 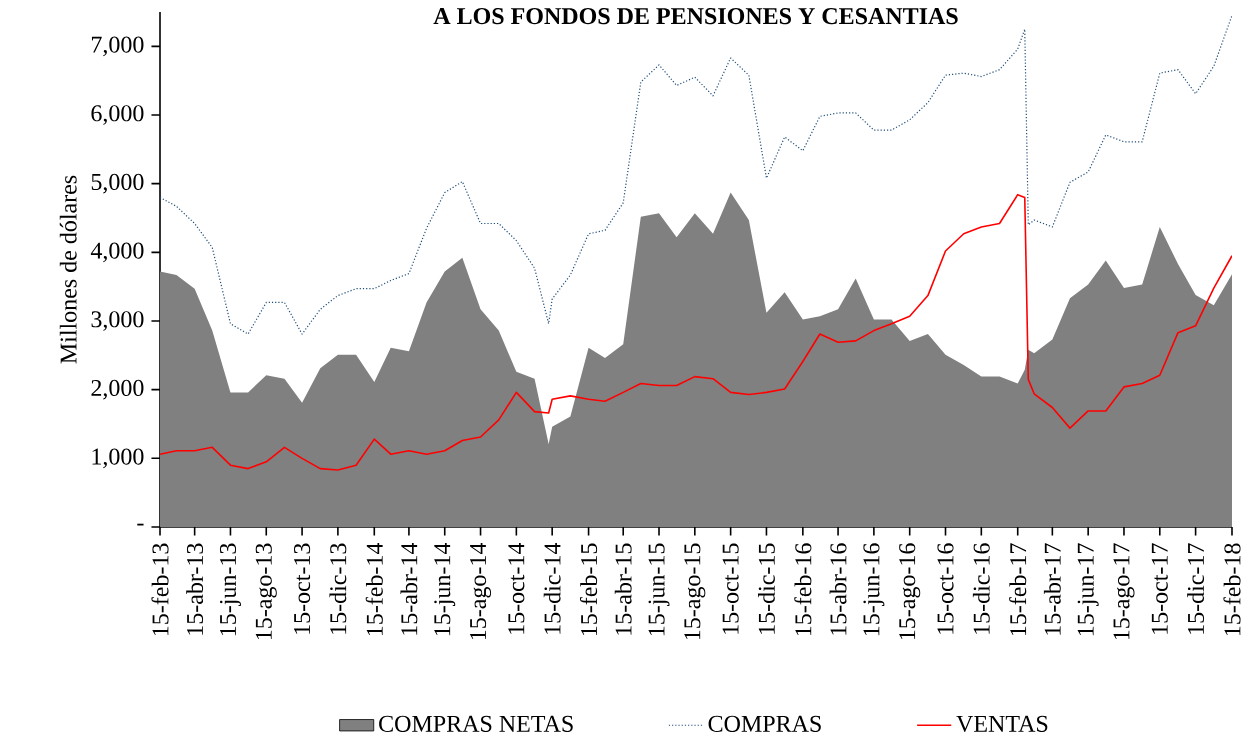 I want to click on x-tick-label: 15-abr-14, so click(x=409, y=588).